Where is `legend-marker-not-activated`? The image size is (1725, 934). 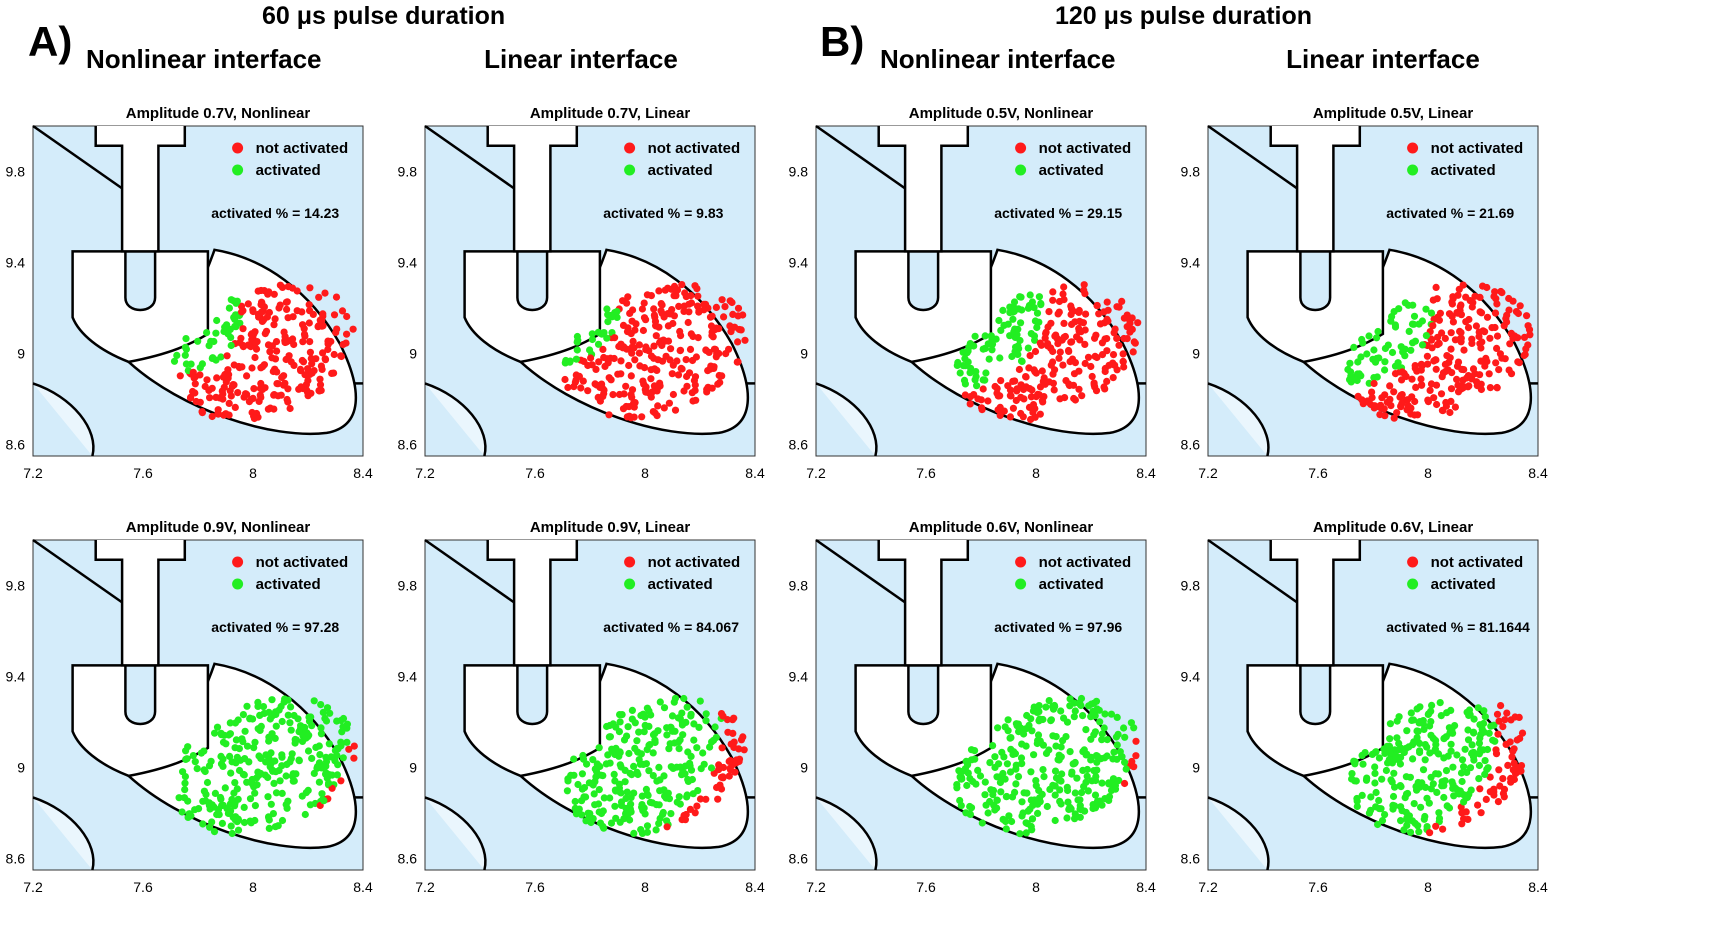 legend-marker-not-activated is located at coordinates (1413, 148).